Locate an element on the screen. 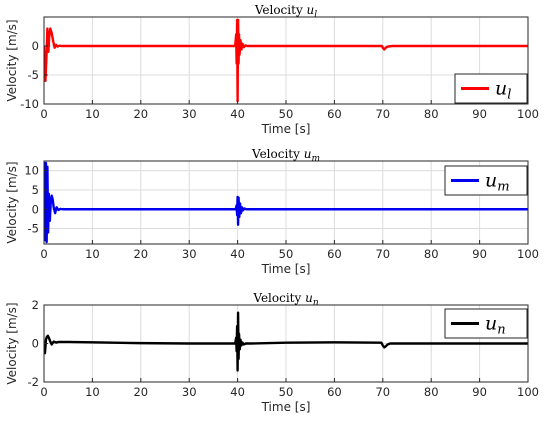  y-tick-label: 5 is located at coordinates (35, 190).